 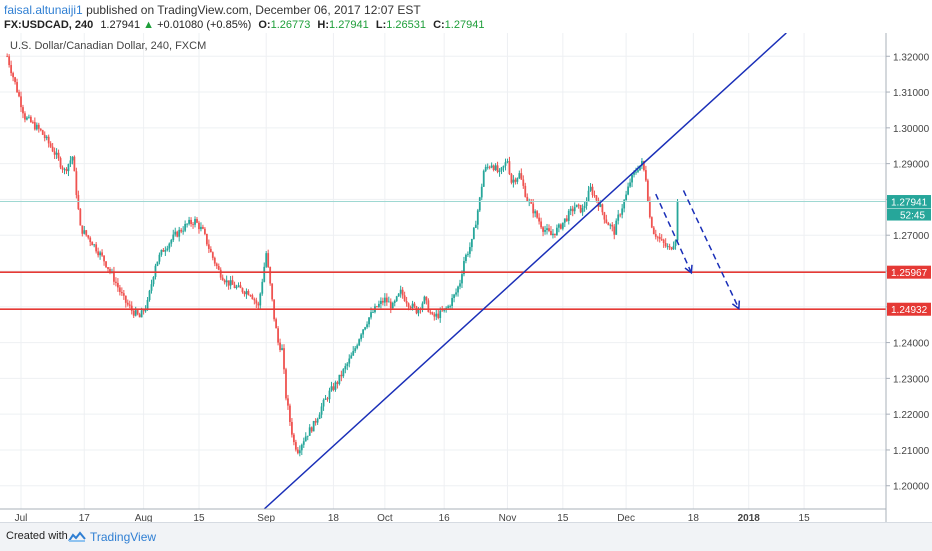 What do you see at coordinates (412, 517) in the screenshot?
I see `time-axis: Jul 17 Aug 15 Sep 18 Oct 16 Nov 15 Dec 18 2018 15` at bounding box center [412, 517].